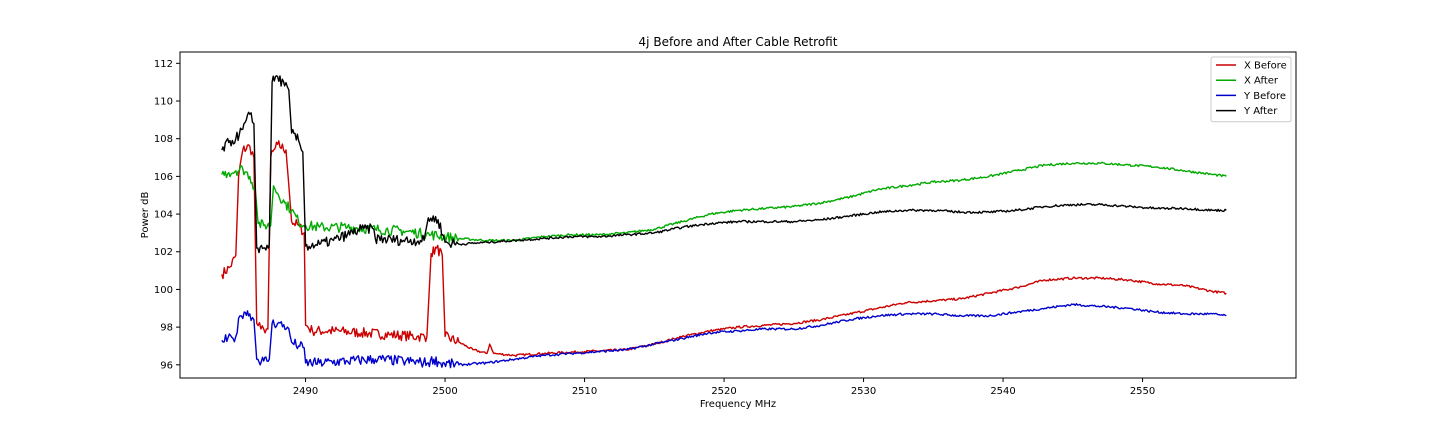  What do you see at coordinates (1142, 391) in the screenshot?
I see `x-tick-label: 2550` at bounding box center [1142, 391].